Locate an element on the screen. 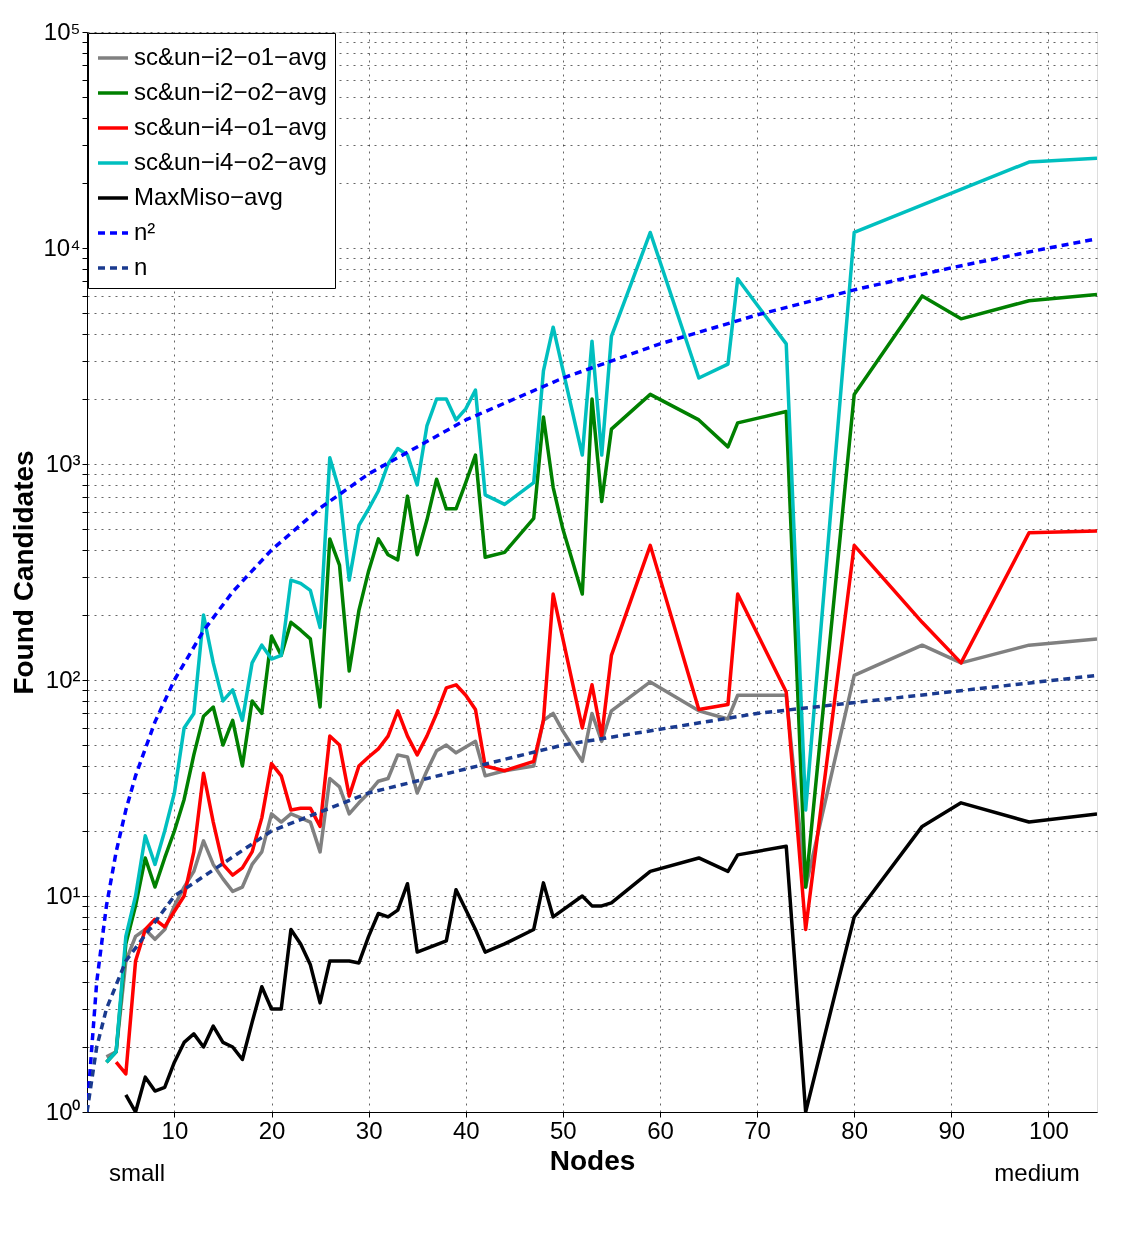 Image resolution: width=1145 pixels, height=1234 pixels. x-tick-label: 50 is located at coordinates (563, 1130).